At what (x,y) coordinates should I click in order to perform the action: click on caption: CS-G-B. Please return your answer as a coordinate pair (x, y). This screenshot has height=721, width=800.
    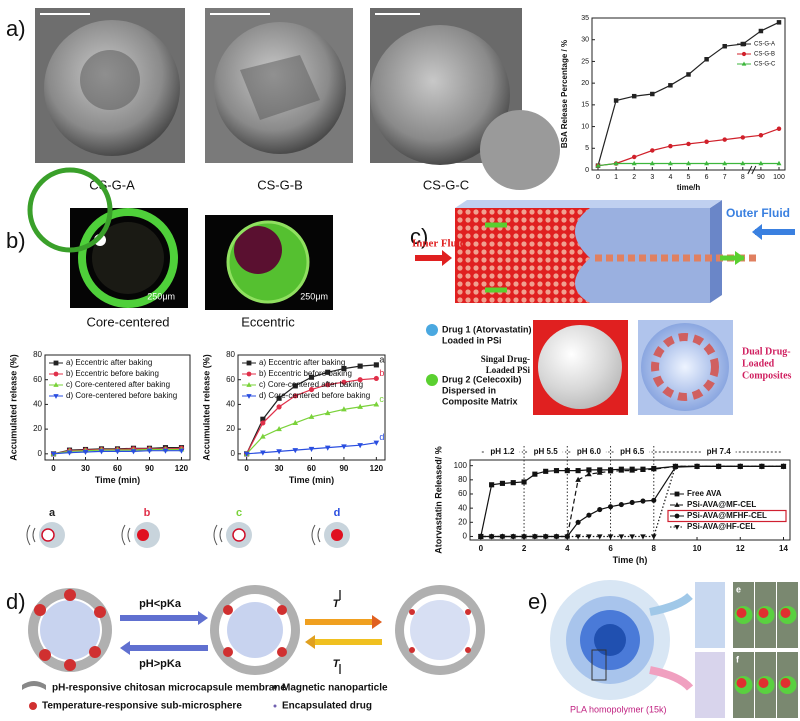
    Looking at the image, I should click on (280, 184).